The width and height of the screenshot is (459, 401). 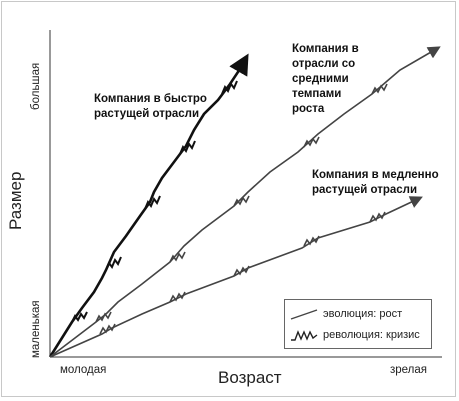 I want to click on x-axis-title: Возраст, so click(x=250, y=377).